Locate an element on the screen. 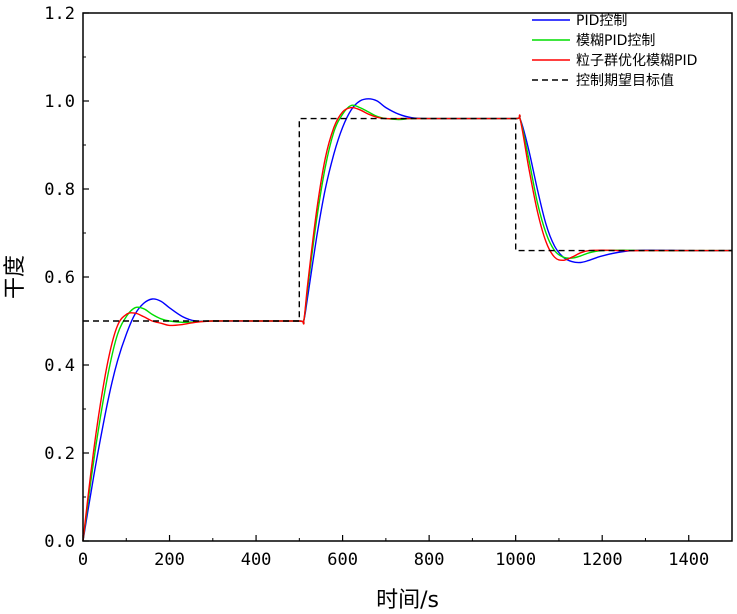 The width and height of the screenshot is (737, 614). y-tick-label: 0.2 is located at coordinates (59, 454).